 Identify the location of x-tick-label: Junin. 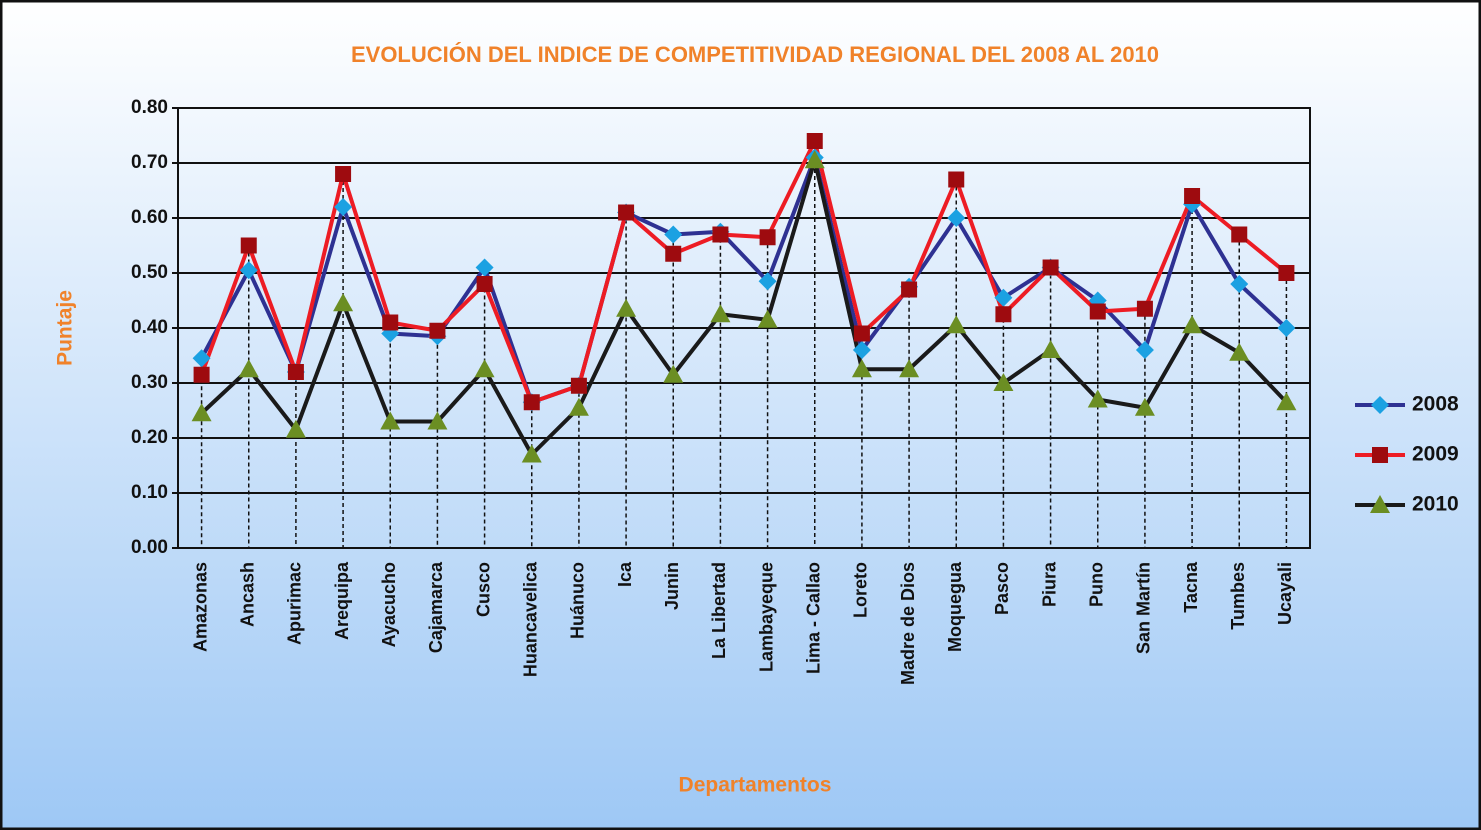
(672, 586).